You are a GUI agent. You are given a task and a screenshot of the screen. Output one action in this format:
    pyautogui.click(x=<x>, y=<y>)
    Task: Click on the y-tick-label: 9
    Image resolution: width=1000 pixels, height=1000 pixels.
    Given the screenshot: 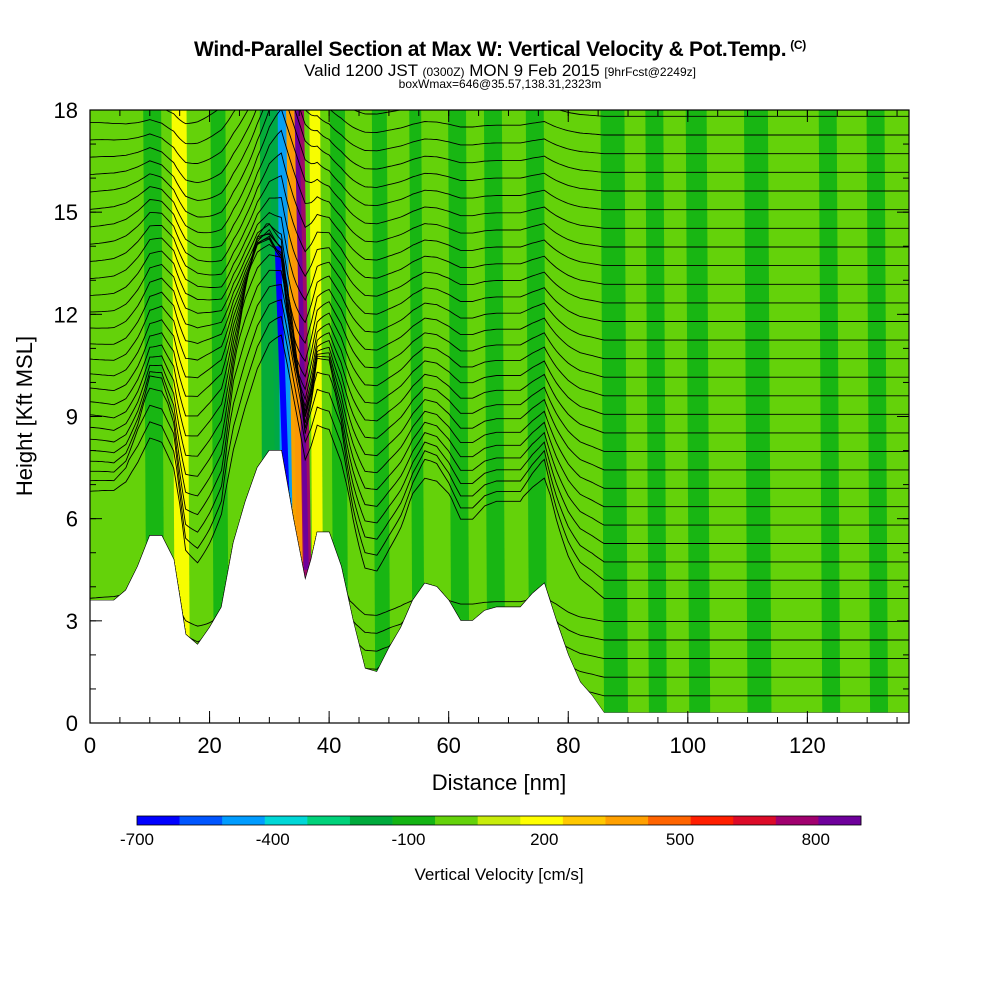 What is the action you would take?
    pyautogui.click(x=72, y=417)
    